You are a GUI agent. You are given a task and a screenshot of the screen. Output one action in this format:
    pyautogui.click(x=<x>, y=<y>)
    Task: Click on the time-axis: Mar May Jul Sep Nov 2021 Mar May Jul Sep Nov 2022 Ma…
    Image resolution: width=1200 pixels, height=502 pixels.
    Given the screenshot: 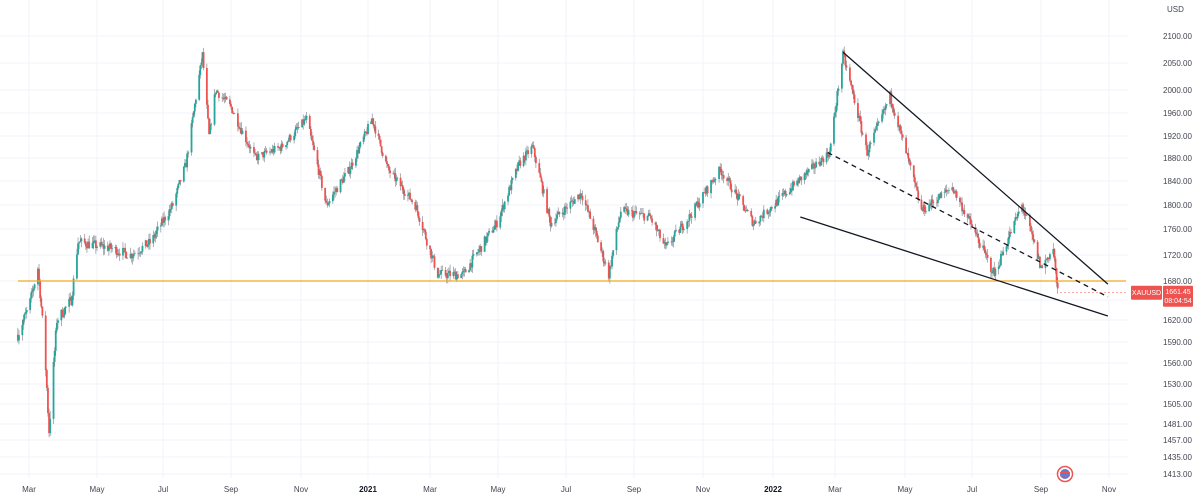 What is the action you would take?
    pyautogui.click(x=569, y=489)
    